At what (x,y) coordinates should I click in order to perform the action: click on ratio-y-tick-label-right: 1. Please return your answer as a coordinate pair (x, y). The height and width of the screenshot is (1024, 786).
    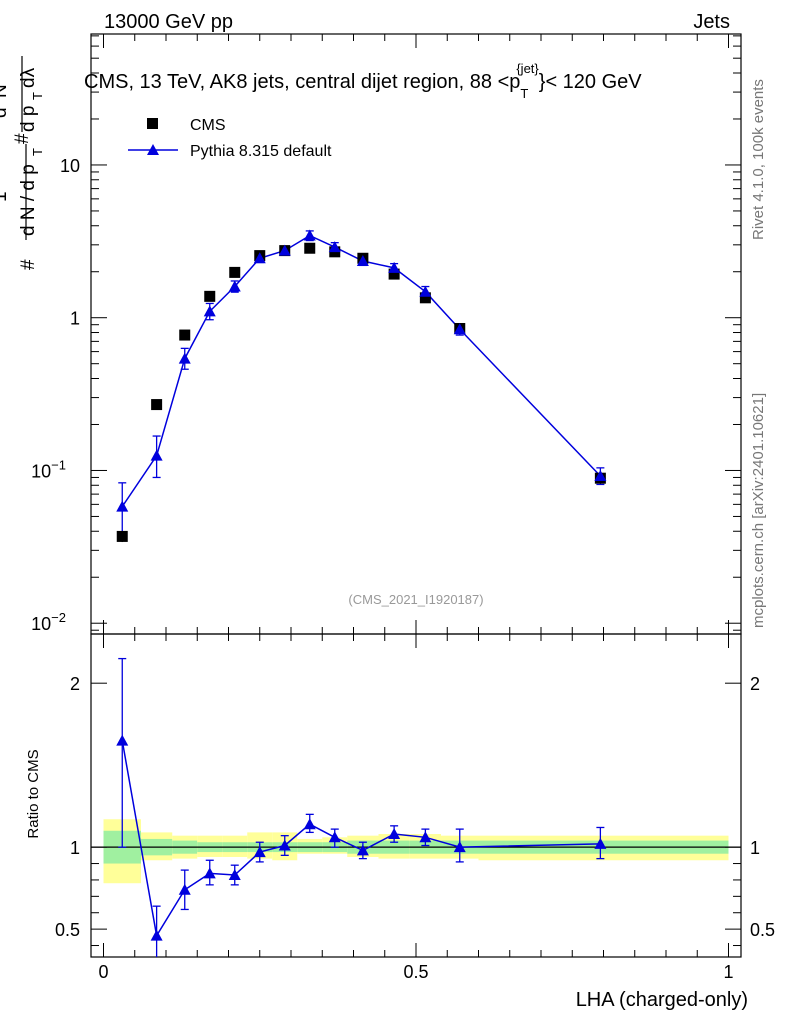
    Looking at the image, I should click on (755, 848).